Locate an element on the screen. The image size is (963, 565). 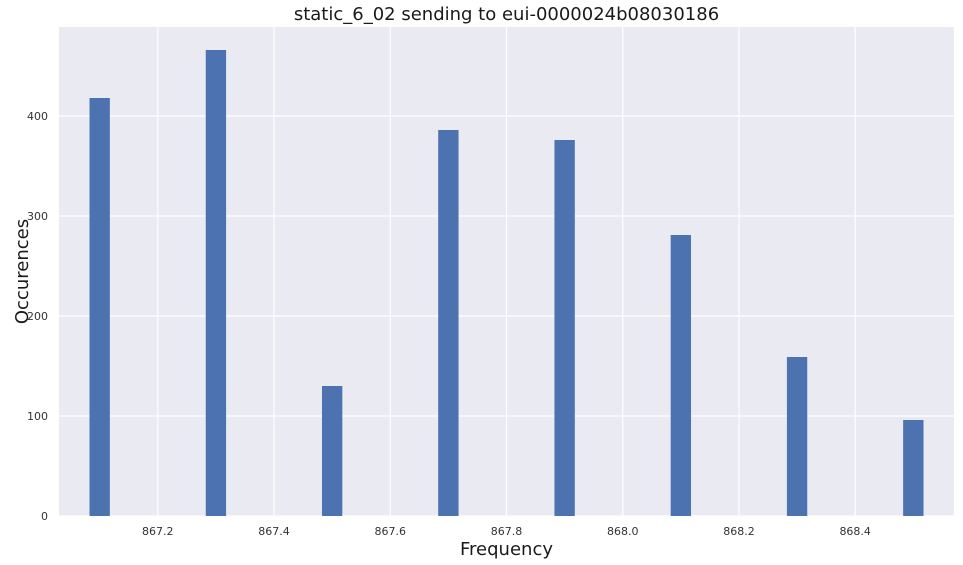
x-tick-label: 868.2 is located at coordinates (739, 531).